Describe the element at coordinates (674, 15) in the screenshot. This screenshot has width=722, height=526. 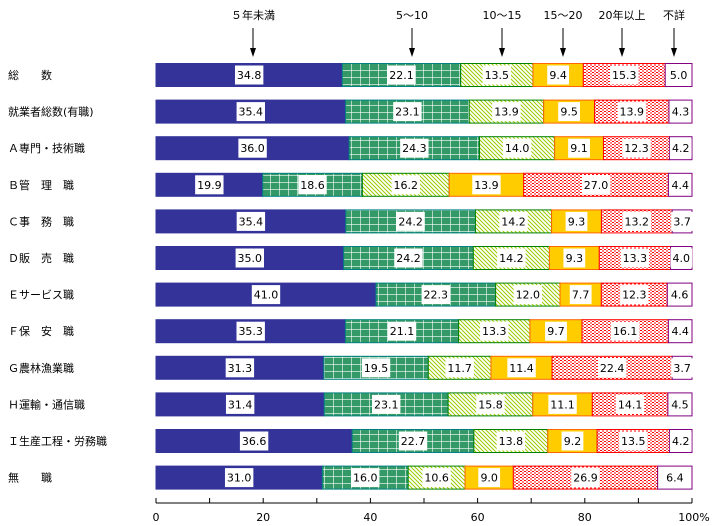
I see `legend-label: 不詳` at that location.